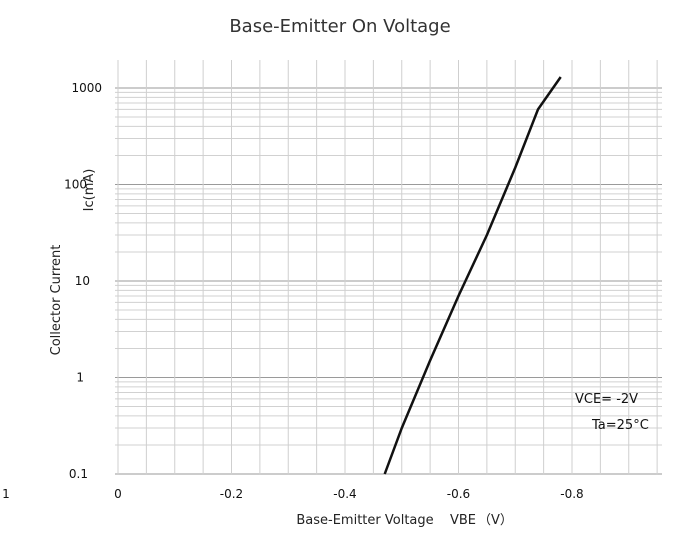  What do you see at coordinates (364, 520) in the screenshot?
I see `x-axis-label: Base-Emitter Voltage` at bounding box center [364, 520].